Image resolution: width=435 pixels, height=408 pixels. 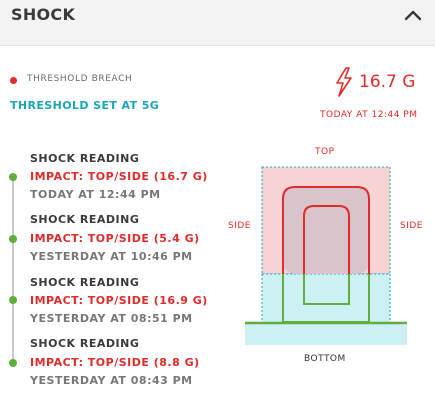 I want to click on device-inner-outline, so click(x=326, y=239).